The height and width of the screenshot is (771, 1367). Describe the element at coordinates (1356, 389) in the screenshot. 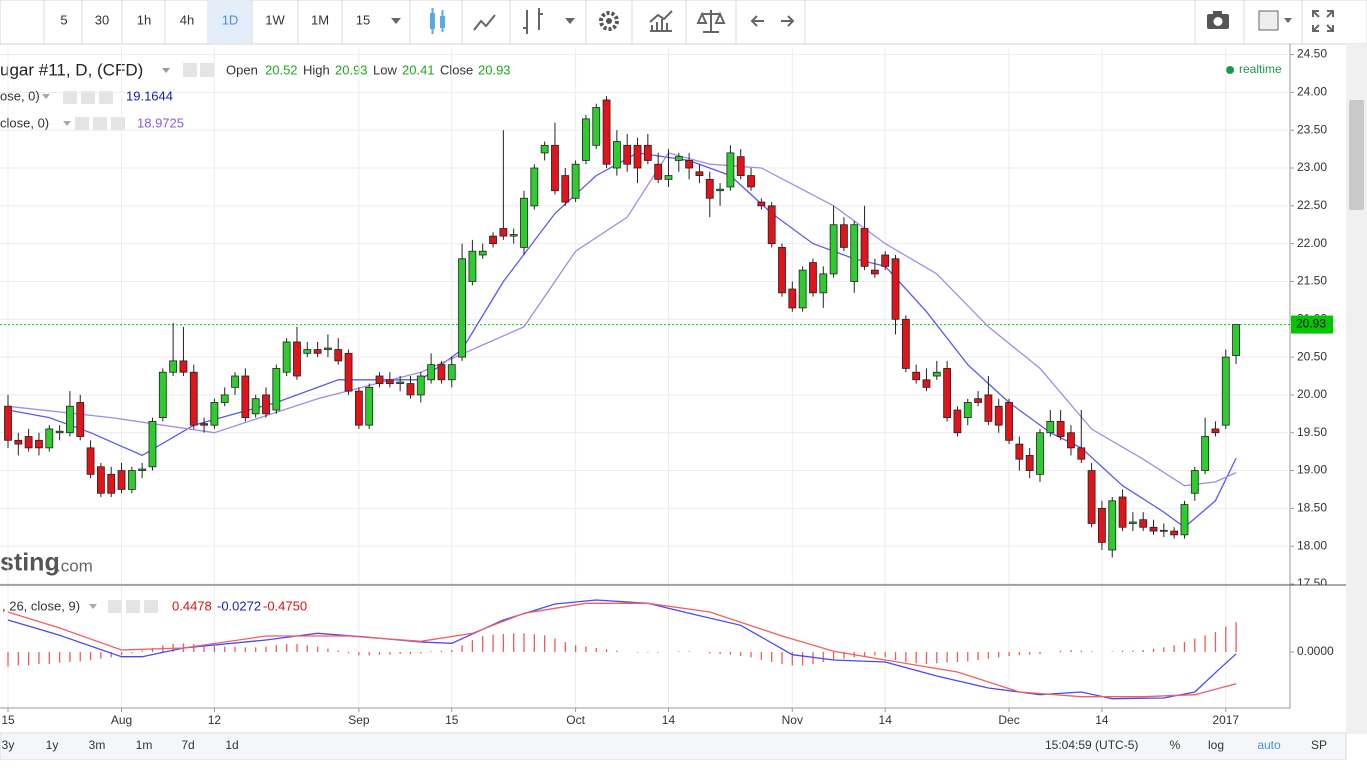

I see `scrollbar` at that location.